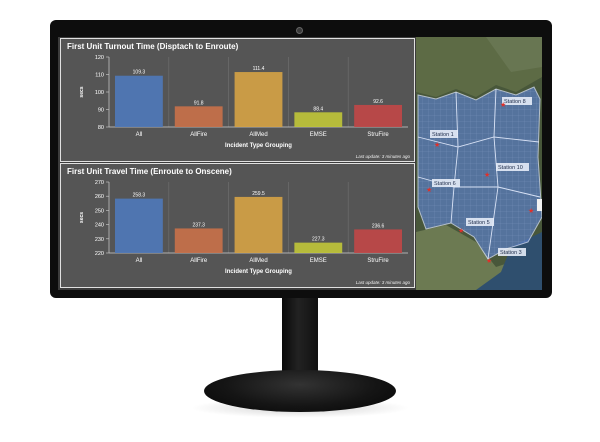  I want to click on bar-value-label: 237.3, so click(198, 225).